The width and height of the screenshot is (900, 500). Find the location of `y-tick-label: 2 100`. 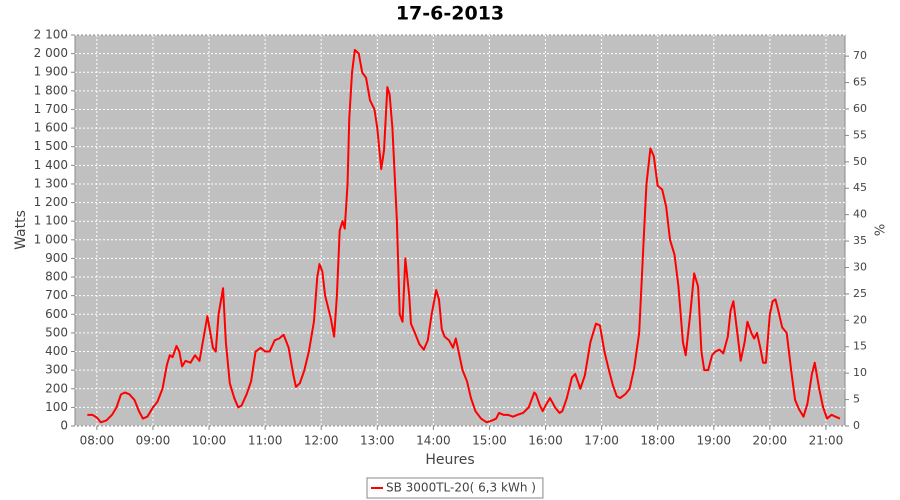

y-tick-label: 2 100 is located at coordinates (51, 35).